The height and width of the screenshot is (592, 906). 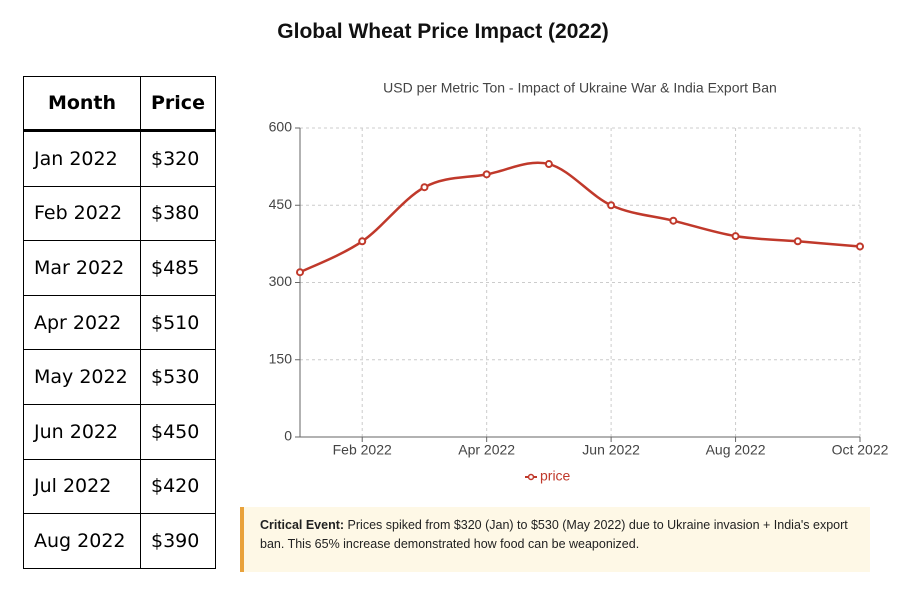 I want to click on table-cell: May 2022, so click(x=82, y=377).